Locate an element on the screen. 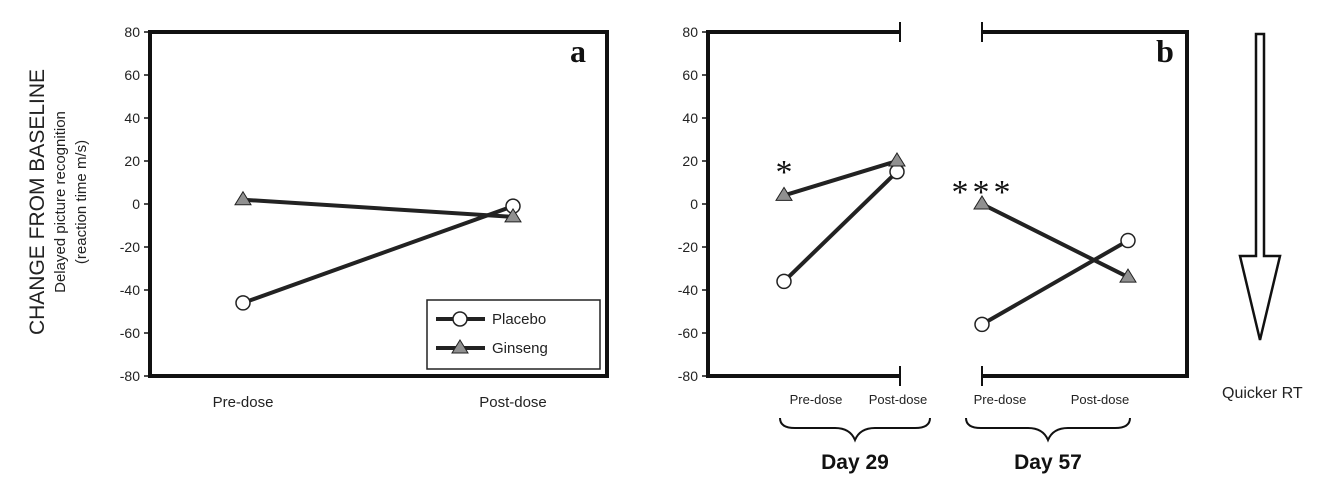 This screenshot has width=1336, height=478. panel-b-y-tick-label: 0 is located at coordinates (694, 204).